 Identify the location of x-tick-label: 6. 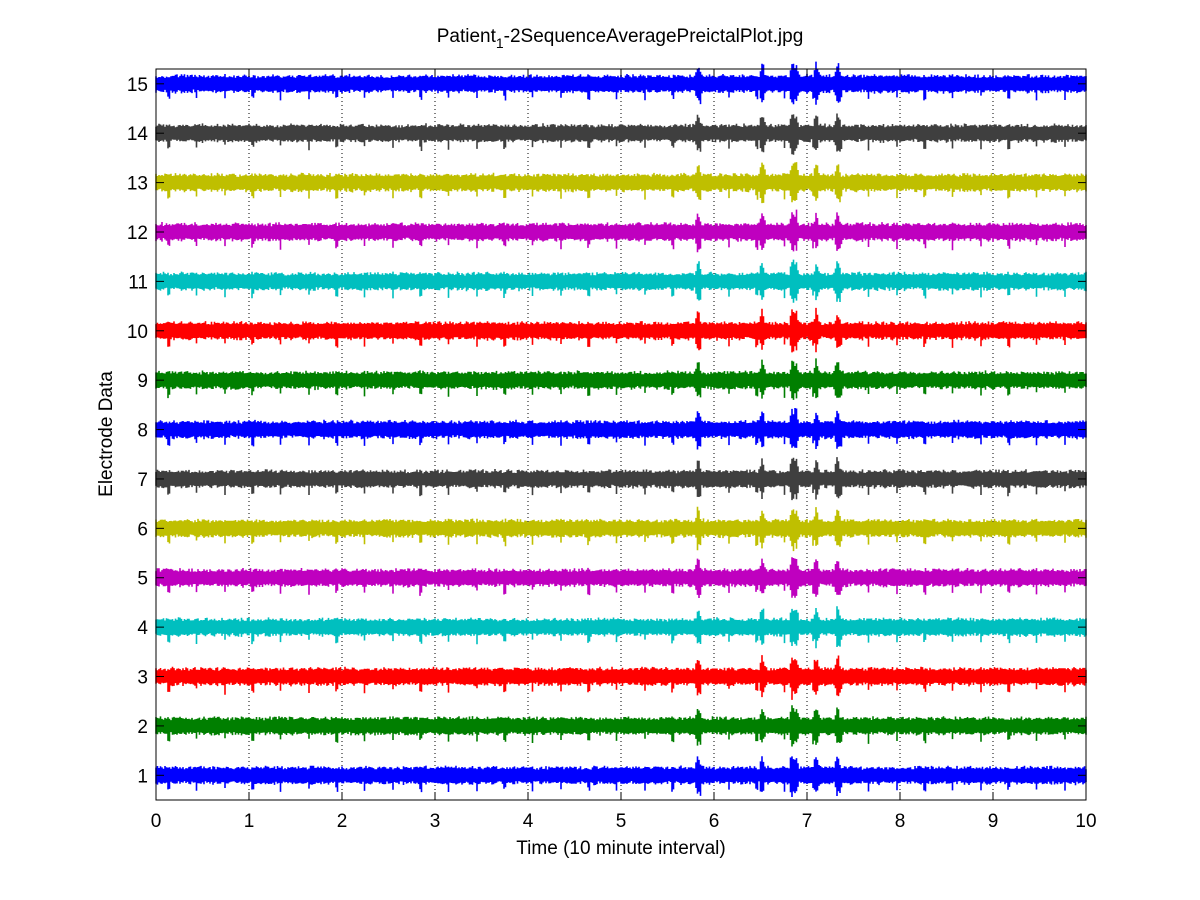
(714, 821).